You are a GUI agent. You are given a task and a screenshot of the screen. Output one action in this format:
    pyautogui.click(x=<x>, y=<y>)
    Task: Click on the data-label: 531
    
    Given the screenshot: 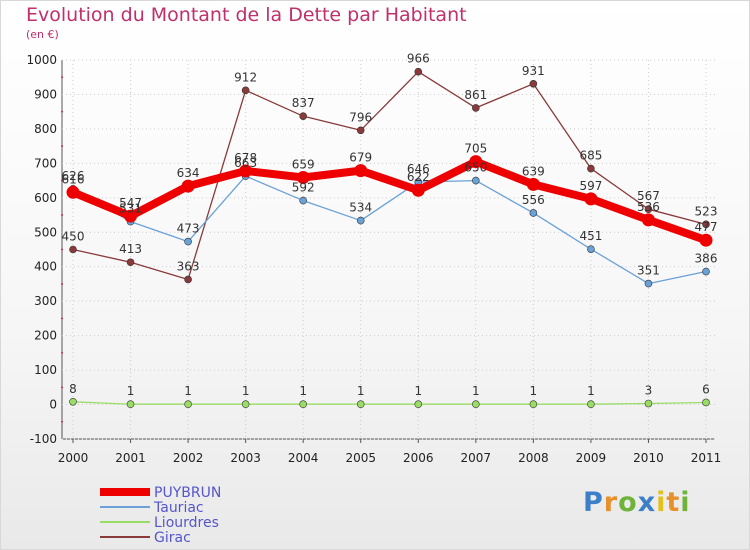 What is the action you would take?
    pyautogui.click(x=130, y=209)
    